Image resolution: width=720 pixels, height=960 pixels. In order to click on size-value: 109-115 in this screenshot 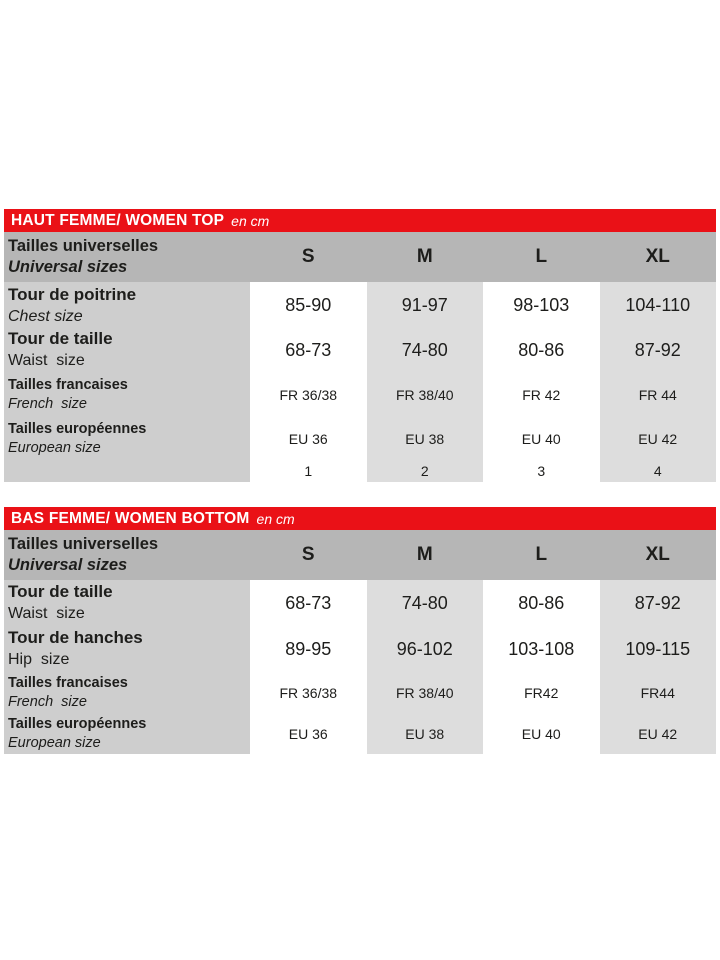, I will do `click(658, 648)`.